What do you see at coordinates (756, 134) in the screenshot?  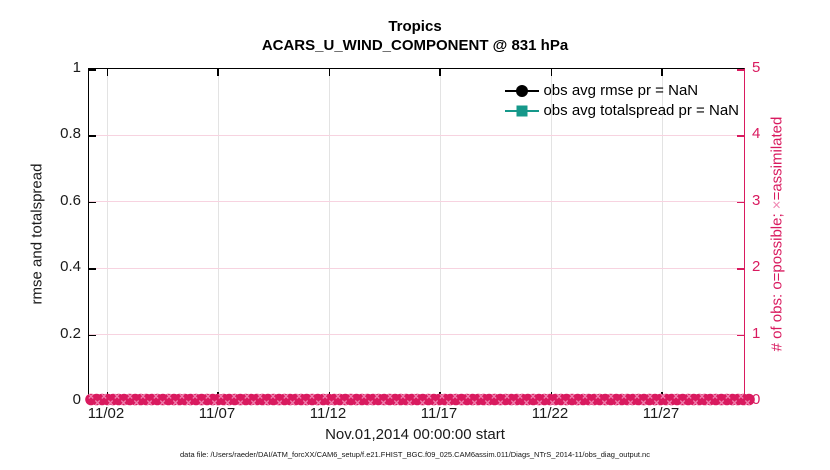 I see `y-tick-label-right: 4` at bounding box center [756, 134].